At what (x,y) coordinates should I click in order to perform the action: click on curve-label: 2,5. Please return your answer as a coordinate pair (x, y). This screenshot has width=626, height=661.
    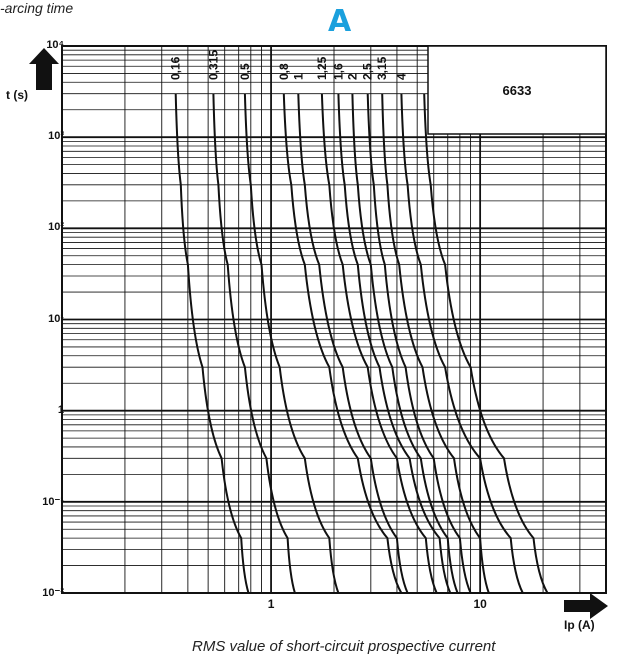
    Looking at the image, I should click on (368, 71).